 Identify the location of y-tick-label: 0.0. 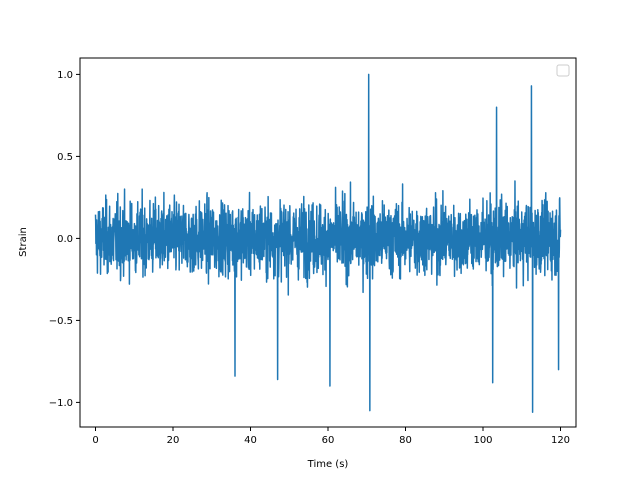
(65, 239).